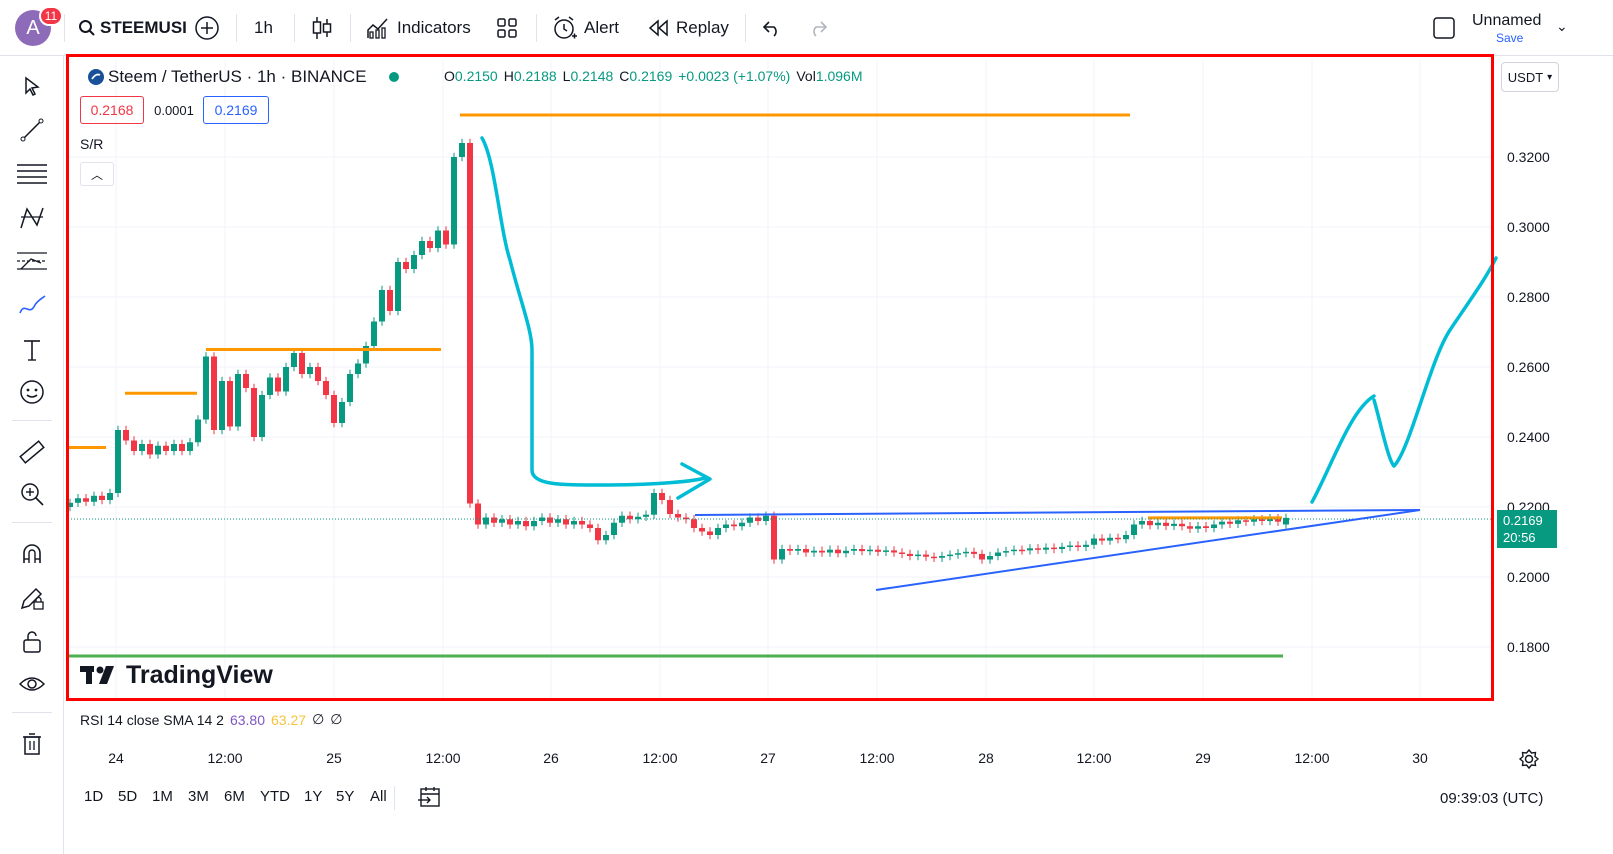  What do you see at coordinates (449, 76) in the screenshot?
I see `open-key: O` at bounding box center [449, 76].